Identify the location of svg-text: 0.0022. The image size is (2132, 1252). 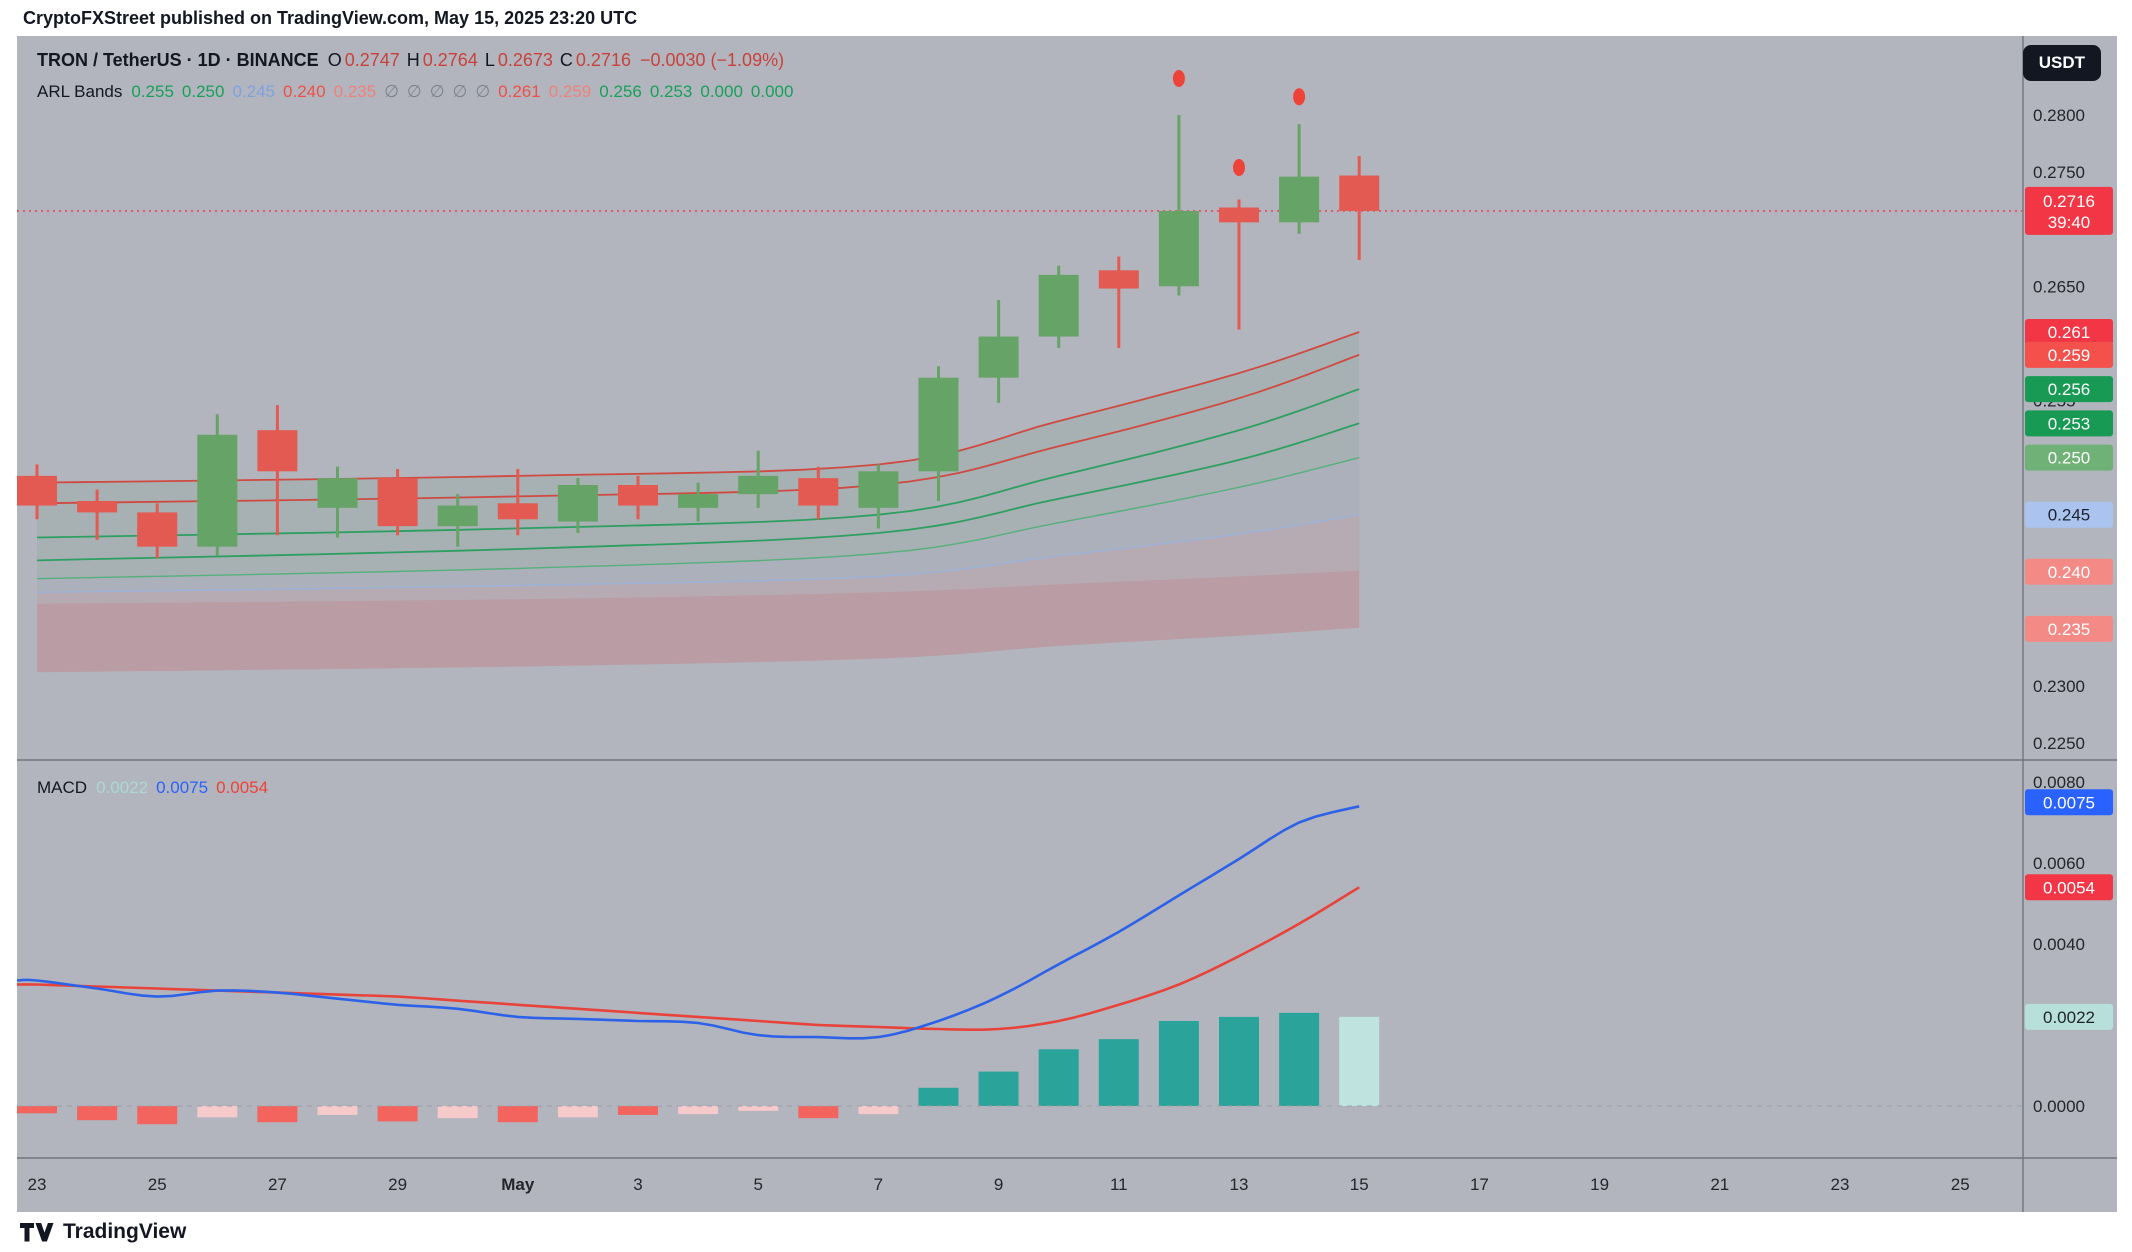
(2069, 1017).